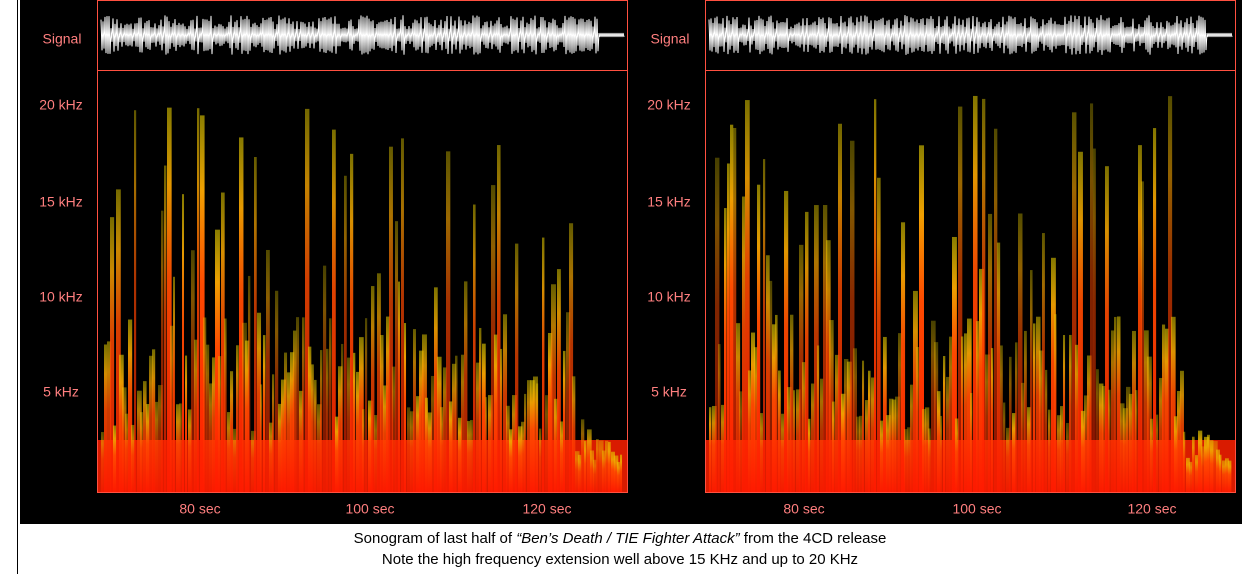 The width and height of the screenshot is (1242, 574). What do you see at coordinates (1151, 509) in the screenshot?
I see `x-axis-label: 120 sec` at bounding box center [1151, 509].